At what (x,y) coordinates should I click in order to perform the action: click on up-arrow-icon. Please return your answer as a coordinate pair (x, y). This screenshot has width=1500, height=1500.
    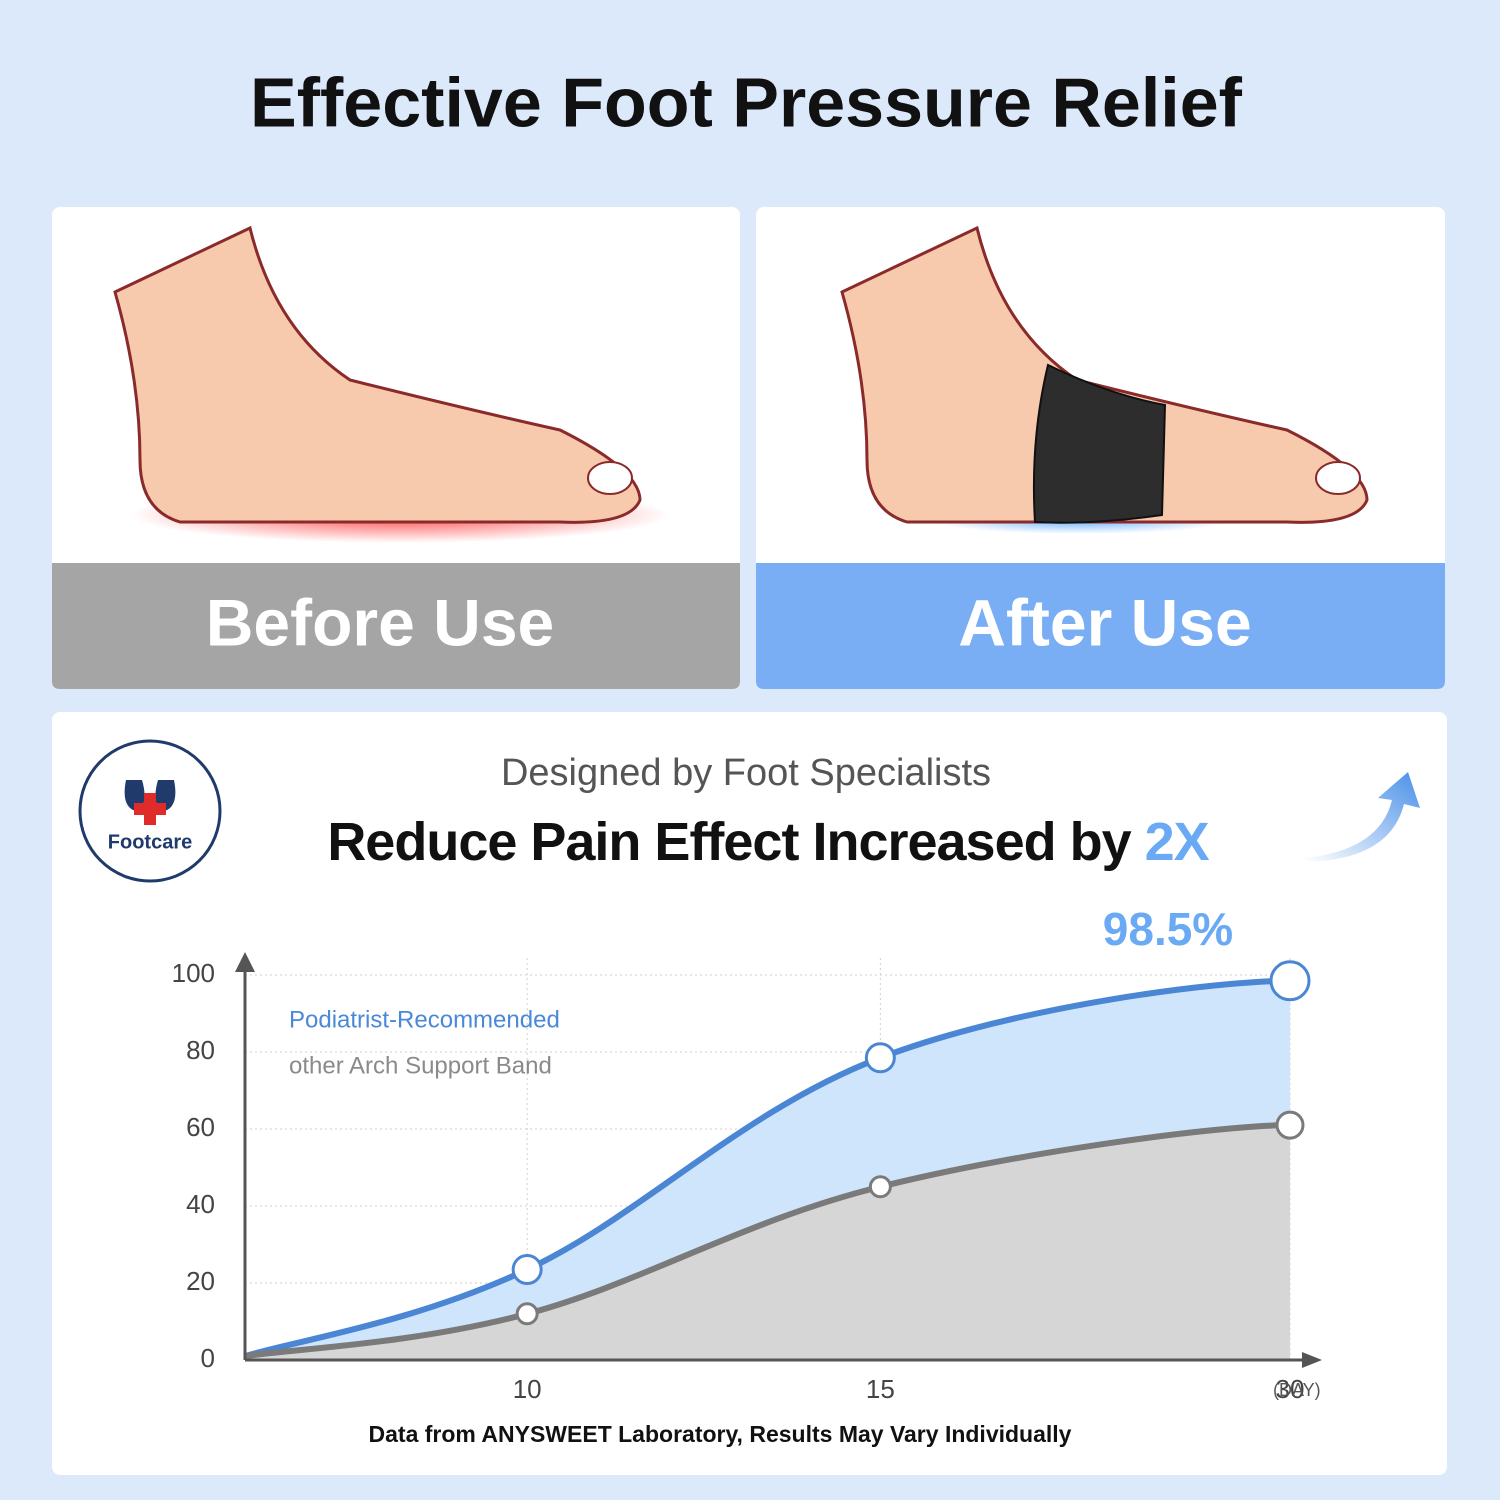
    Looking at the image, I should click on (1362, 817).